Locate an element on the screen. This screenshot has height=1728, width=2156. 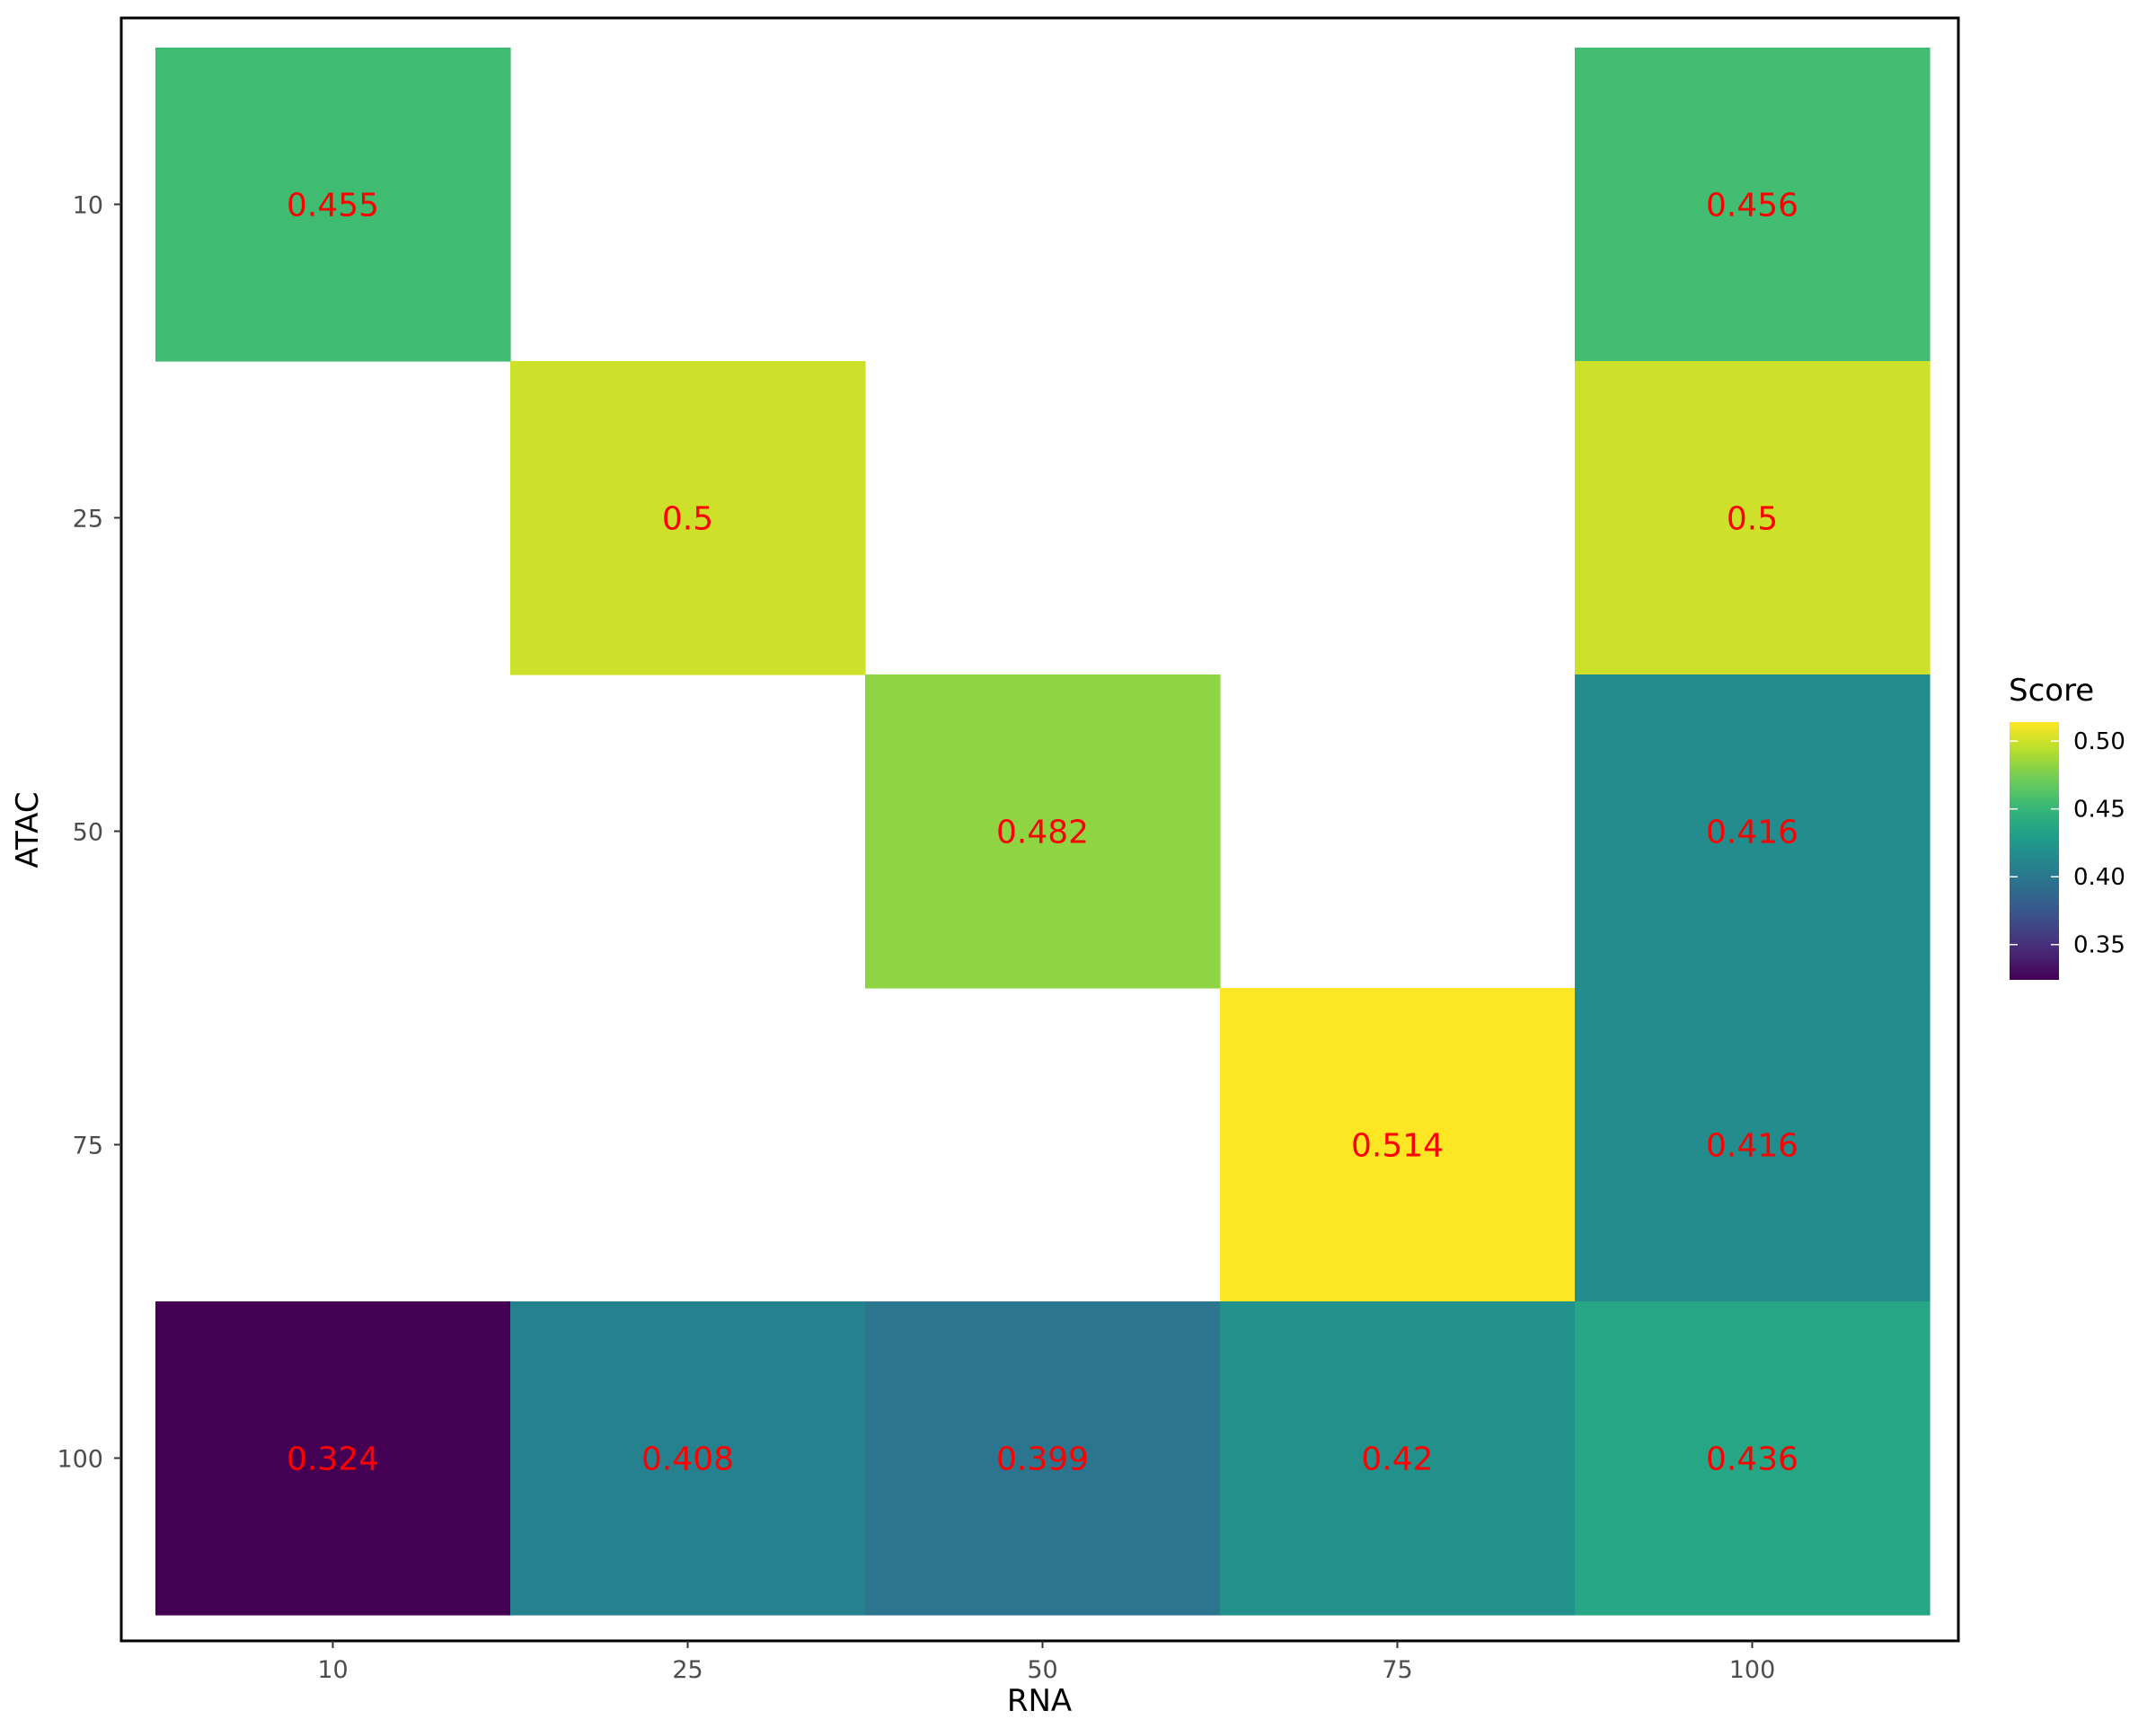
legend: Score 0.35 0.40 0.45 0.50 is located at coordinates (2067, 826).